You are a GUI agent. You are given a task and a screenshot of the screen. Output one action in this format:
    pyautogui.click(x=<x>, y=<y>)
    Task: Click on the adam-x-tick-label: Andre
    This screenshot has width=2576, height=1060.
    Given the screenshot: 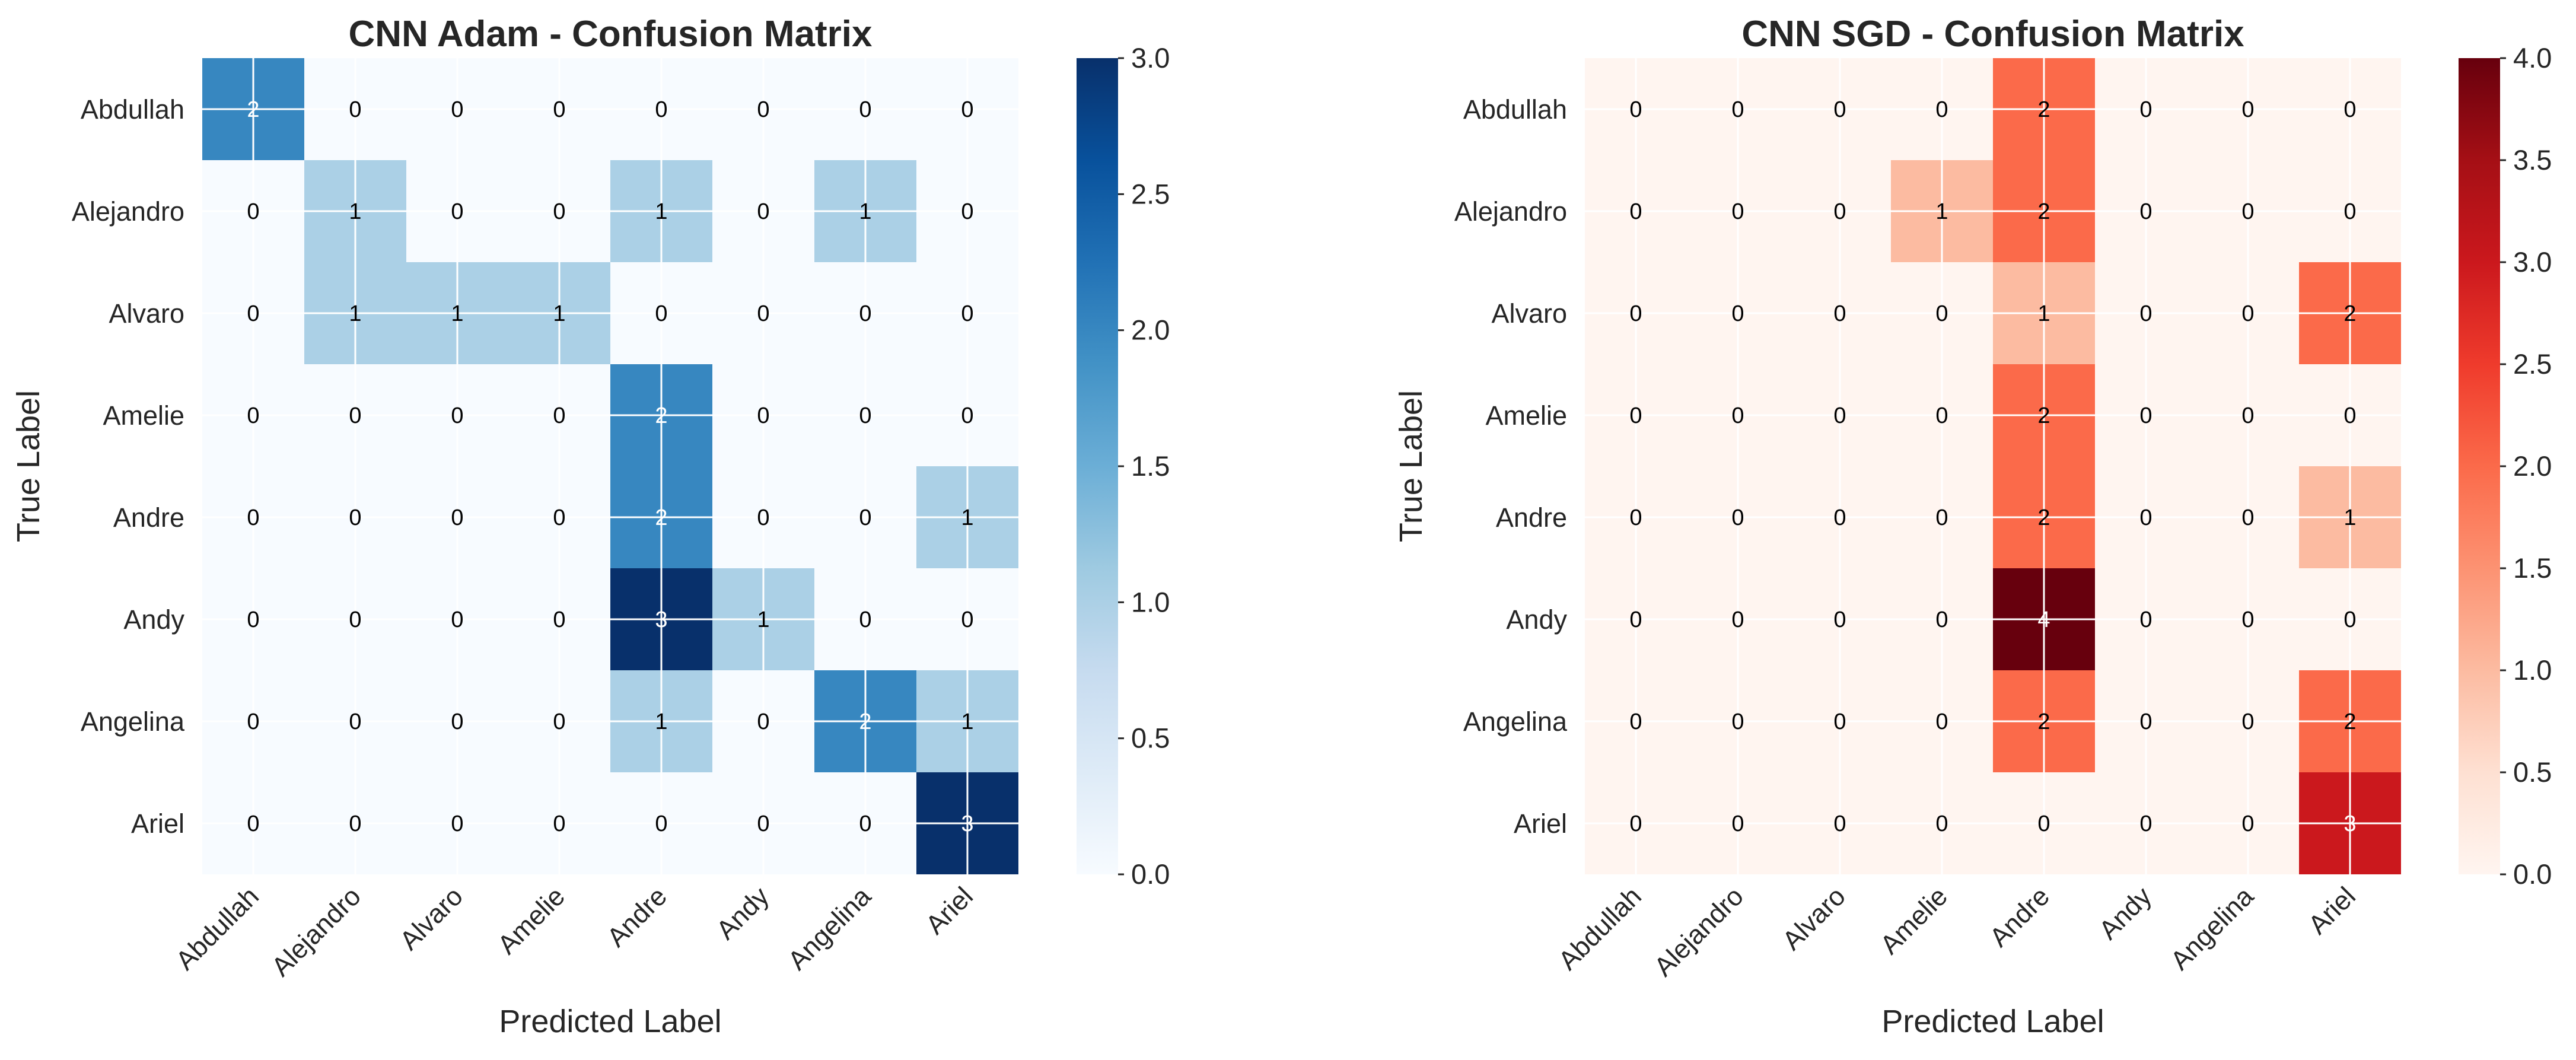 What is the action you would take?
    pyautogui.click(x=637, y=917)
    